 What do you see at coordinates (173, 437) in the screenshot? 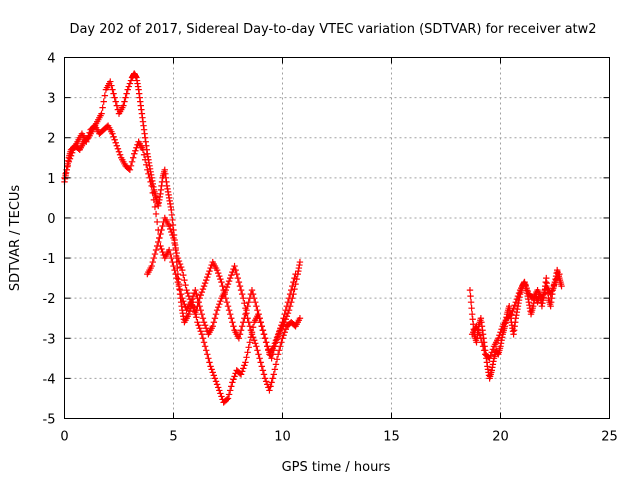
I see `x-tick-label: 5` at bounding box center [173, 437].